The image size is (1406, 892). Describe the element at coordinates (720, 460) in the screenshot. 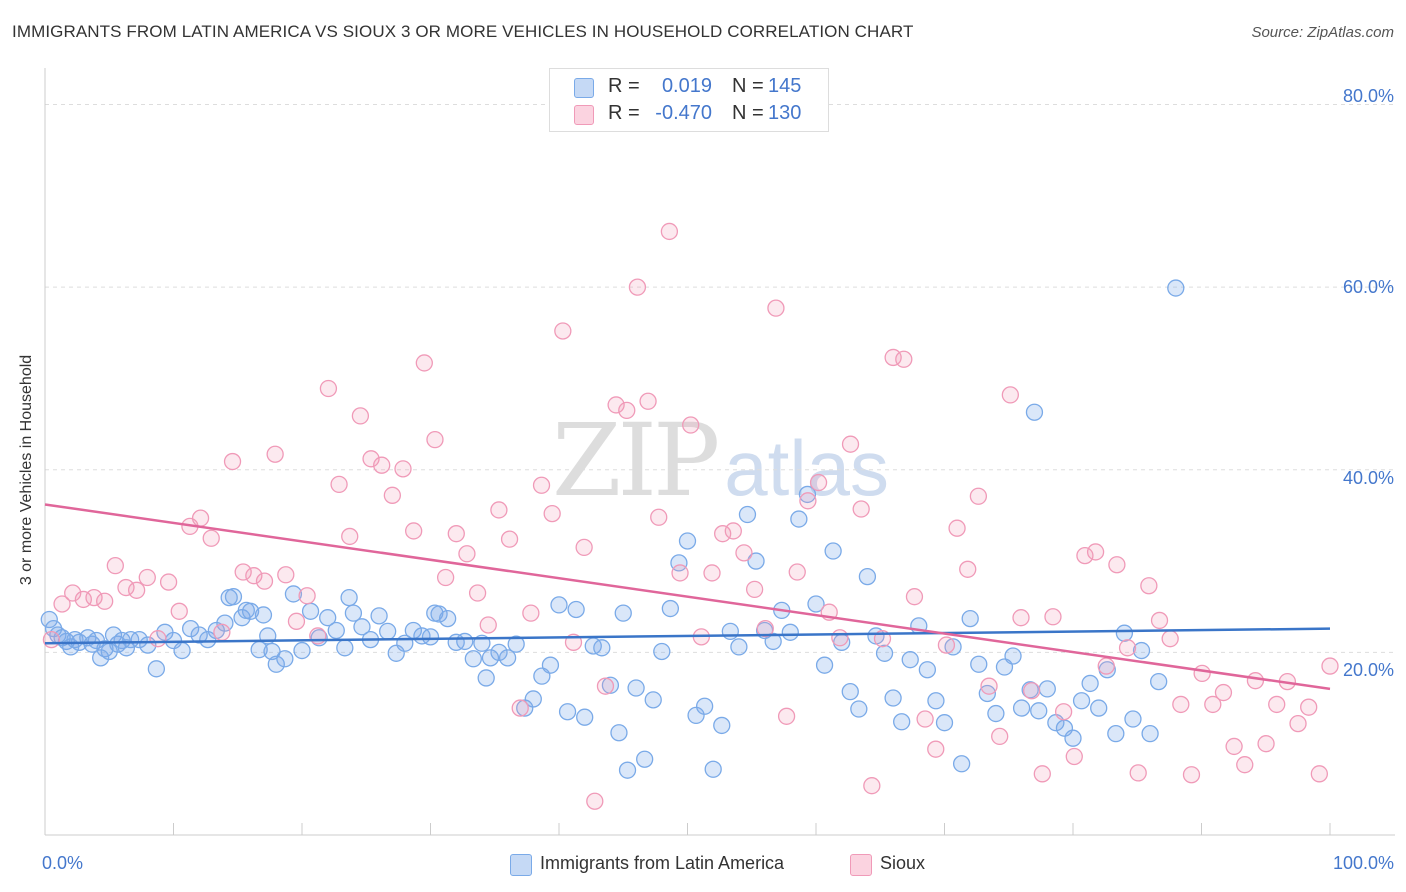

I see `watermark: ZIP atlas` at that location.